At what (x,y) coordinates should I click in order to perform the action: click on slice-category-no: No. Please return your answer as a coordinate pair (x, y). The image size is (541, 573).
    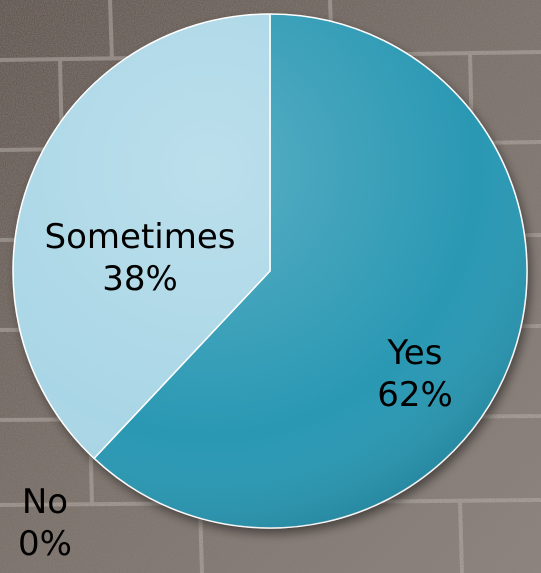
    Looking at the image, I should click on (45, 502).